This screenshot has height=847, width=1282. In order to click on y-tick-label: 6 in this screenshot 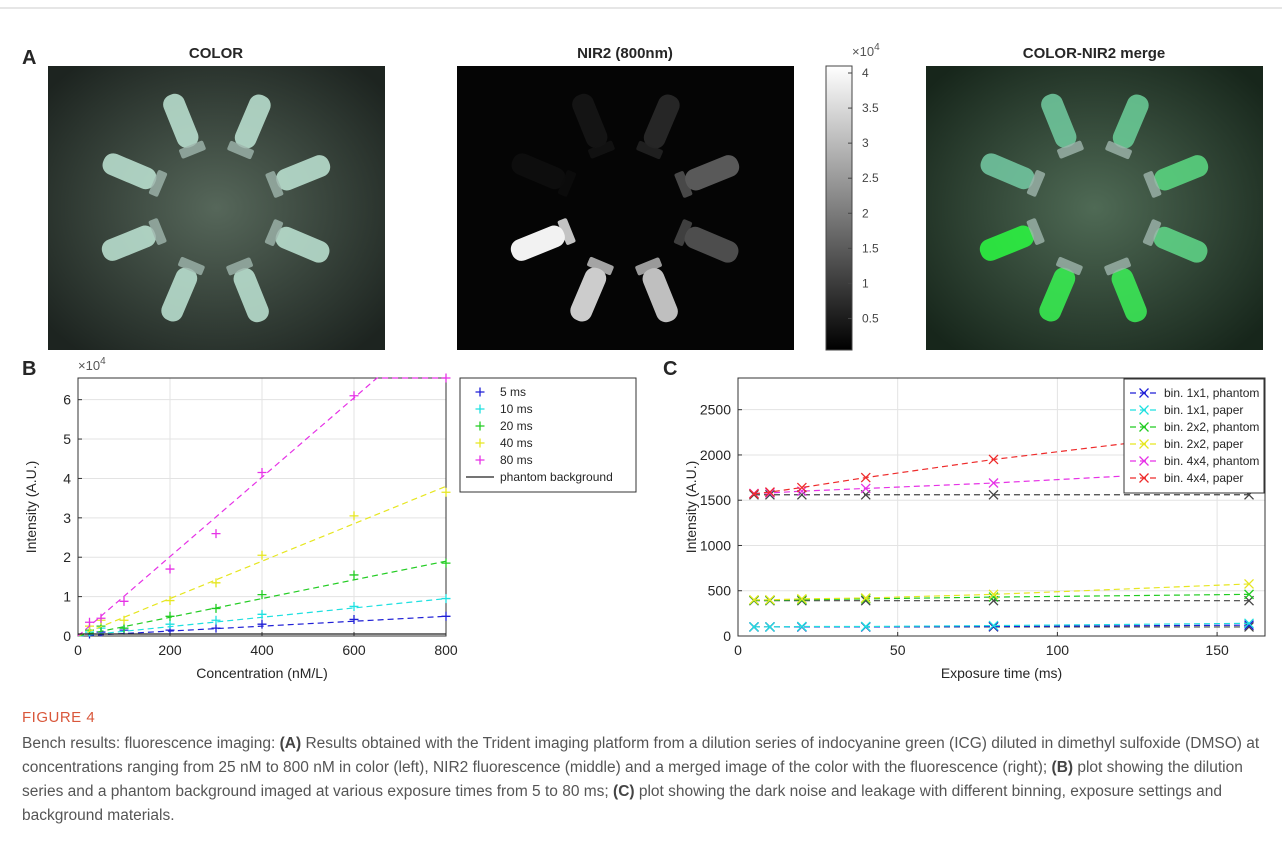, I will do `click(67, 400)`.